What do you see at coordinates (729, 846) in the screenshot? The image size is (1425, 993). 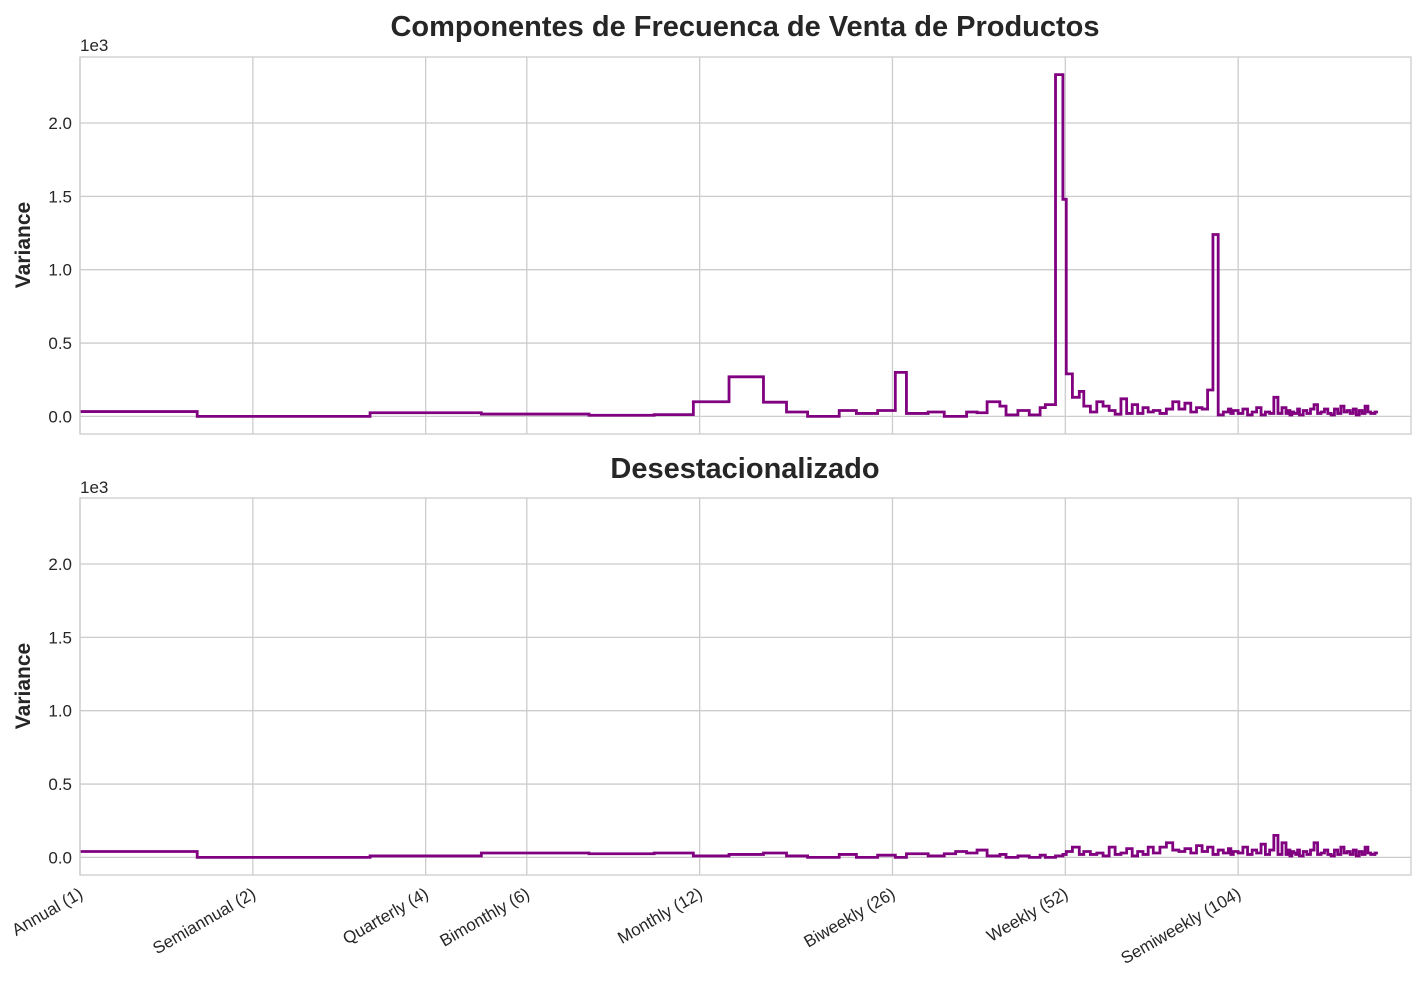 I see `variance-series-line` at bounding box center [729, 846].